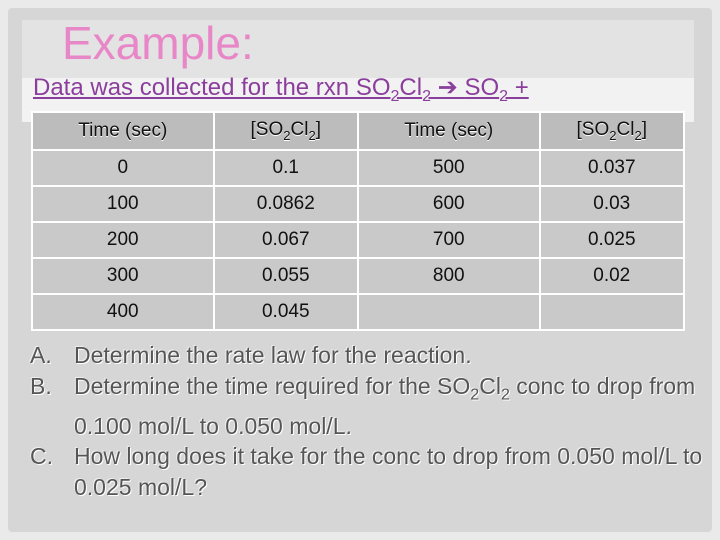  What do you see at coordinates (285, 276) in the screenshot?
I see `table-cell: 0.055` at bounding box center [285, 276].